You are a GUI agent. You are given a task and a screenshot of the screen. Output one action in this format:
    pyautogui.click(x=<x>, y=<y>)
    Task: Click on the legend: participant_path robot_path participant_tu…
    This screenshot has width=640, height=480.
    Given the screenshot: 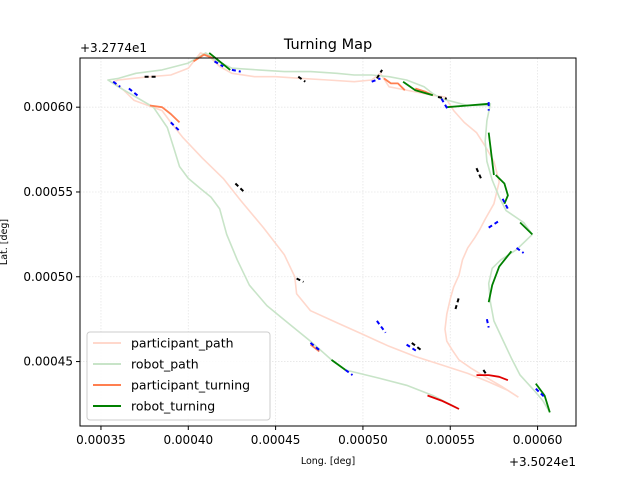 What is the action you would take?
    pyautogui.click(x=178, y=376)
    